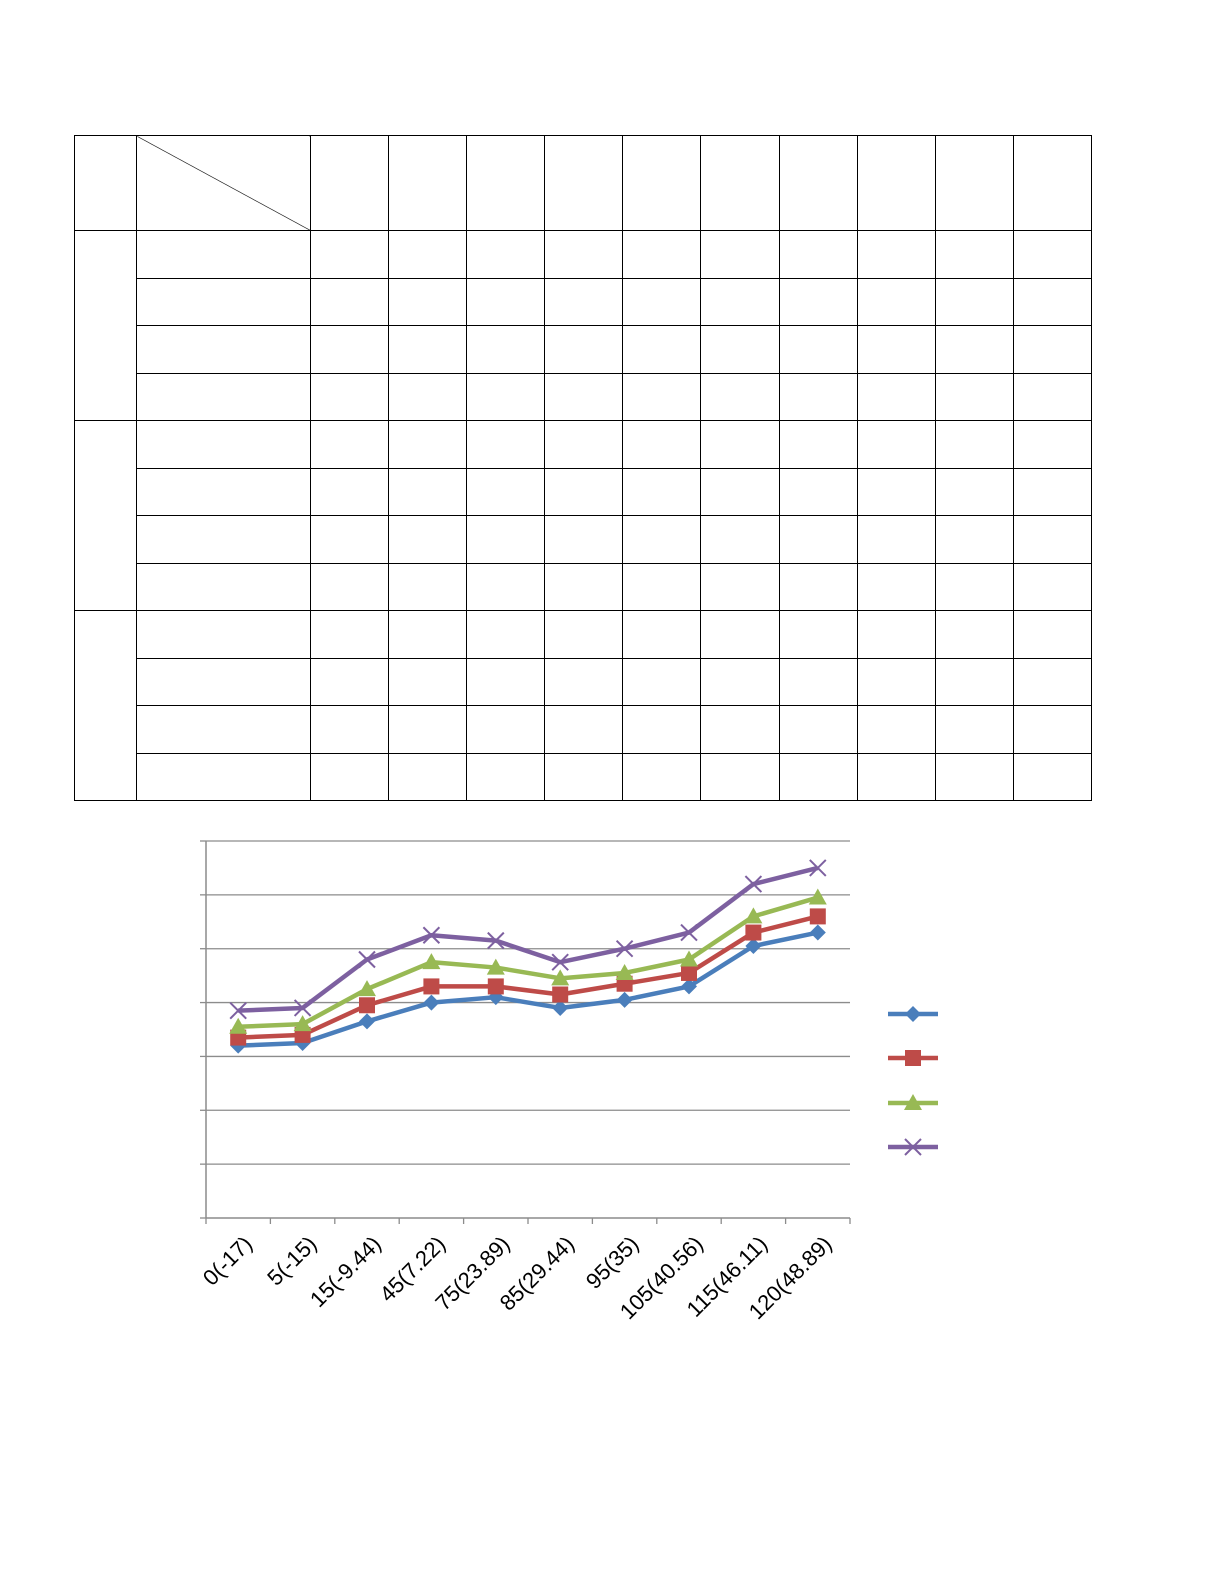  I want to click on x-tick-label: 5(-15), so click(291, 1260).